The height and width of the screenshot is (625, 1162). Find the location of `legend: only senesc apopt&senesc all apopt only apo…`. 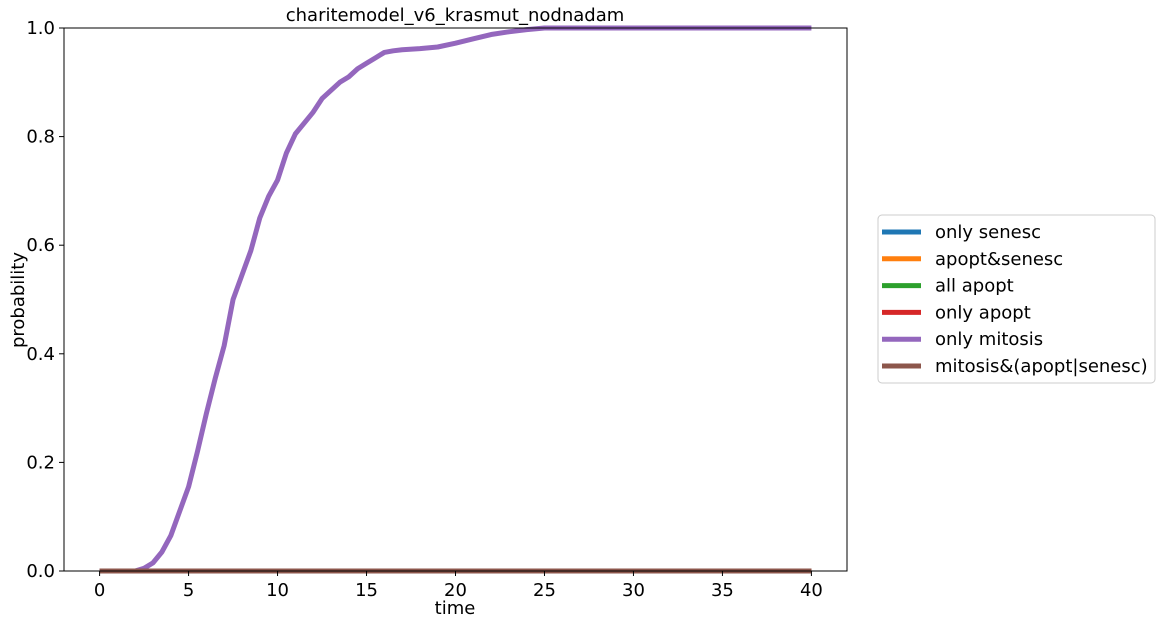

legend: only senesc apopt&senesc all apopt only apo… is located at coordinates (1016, 299).